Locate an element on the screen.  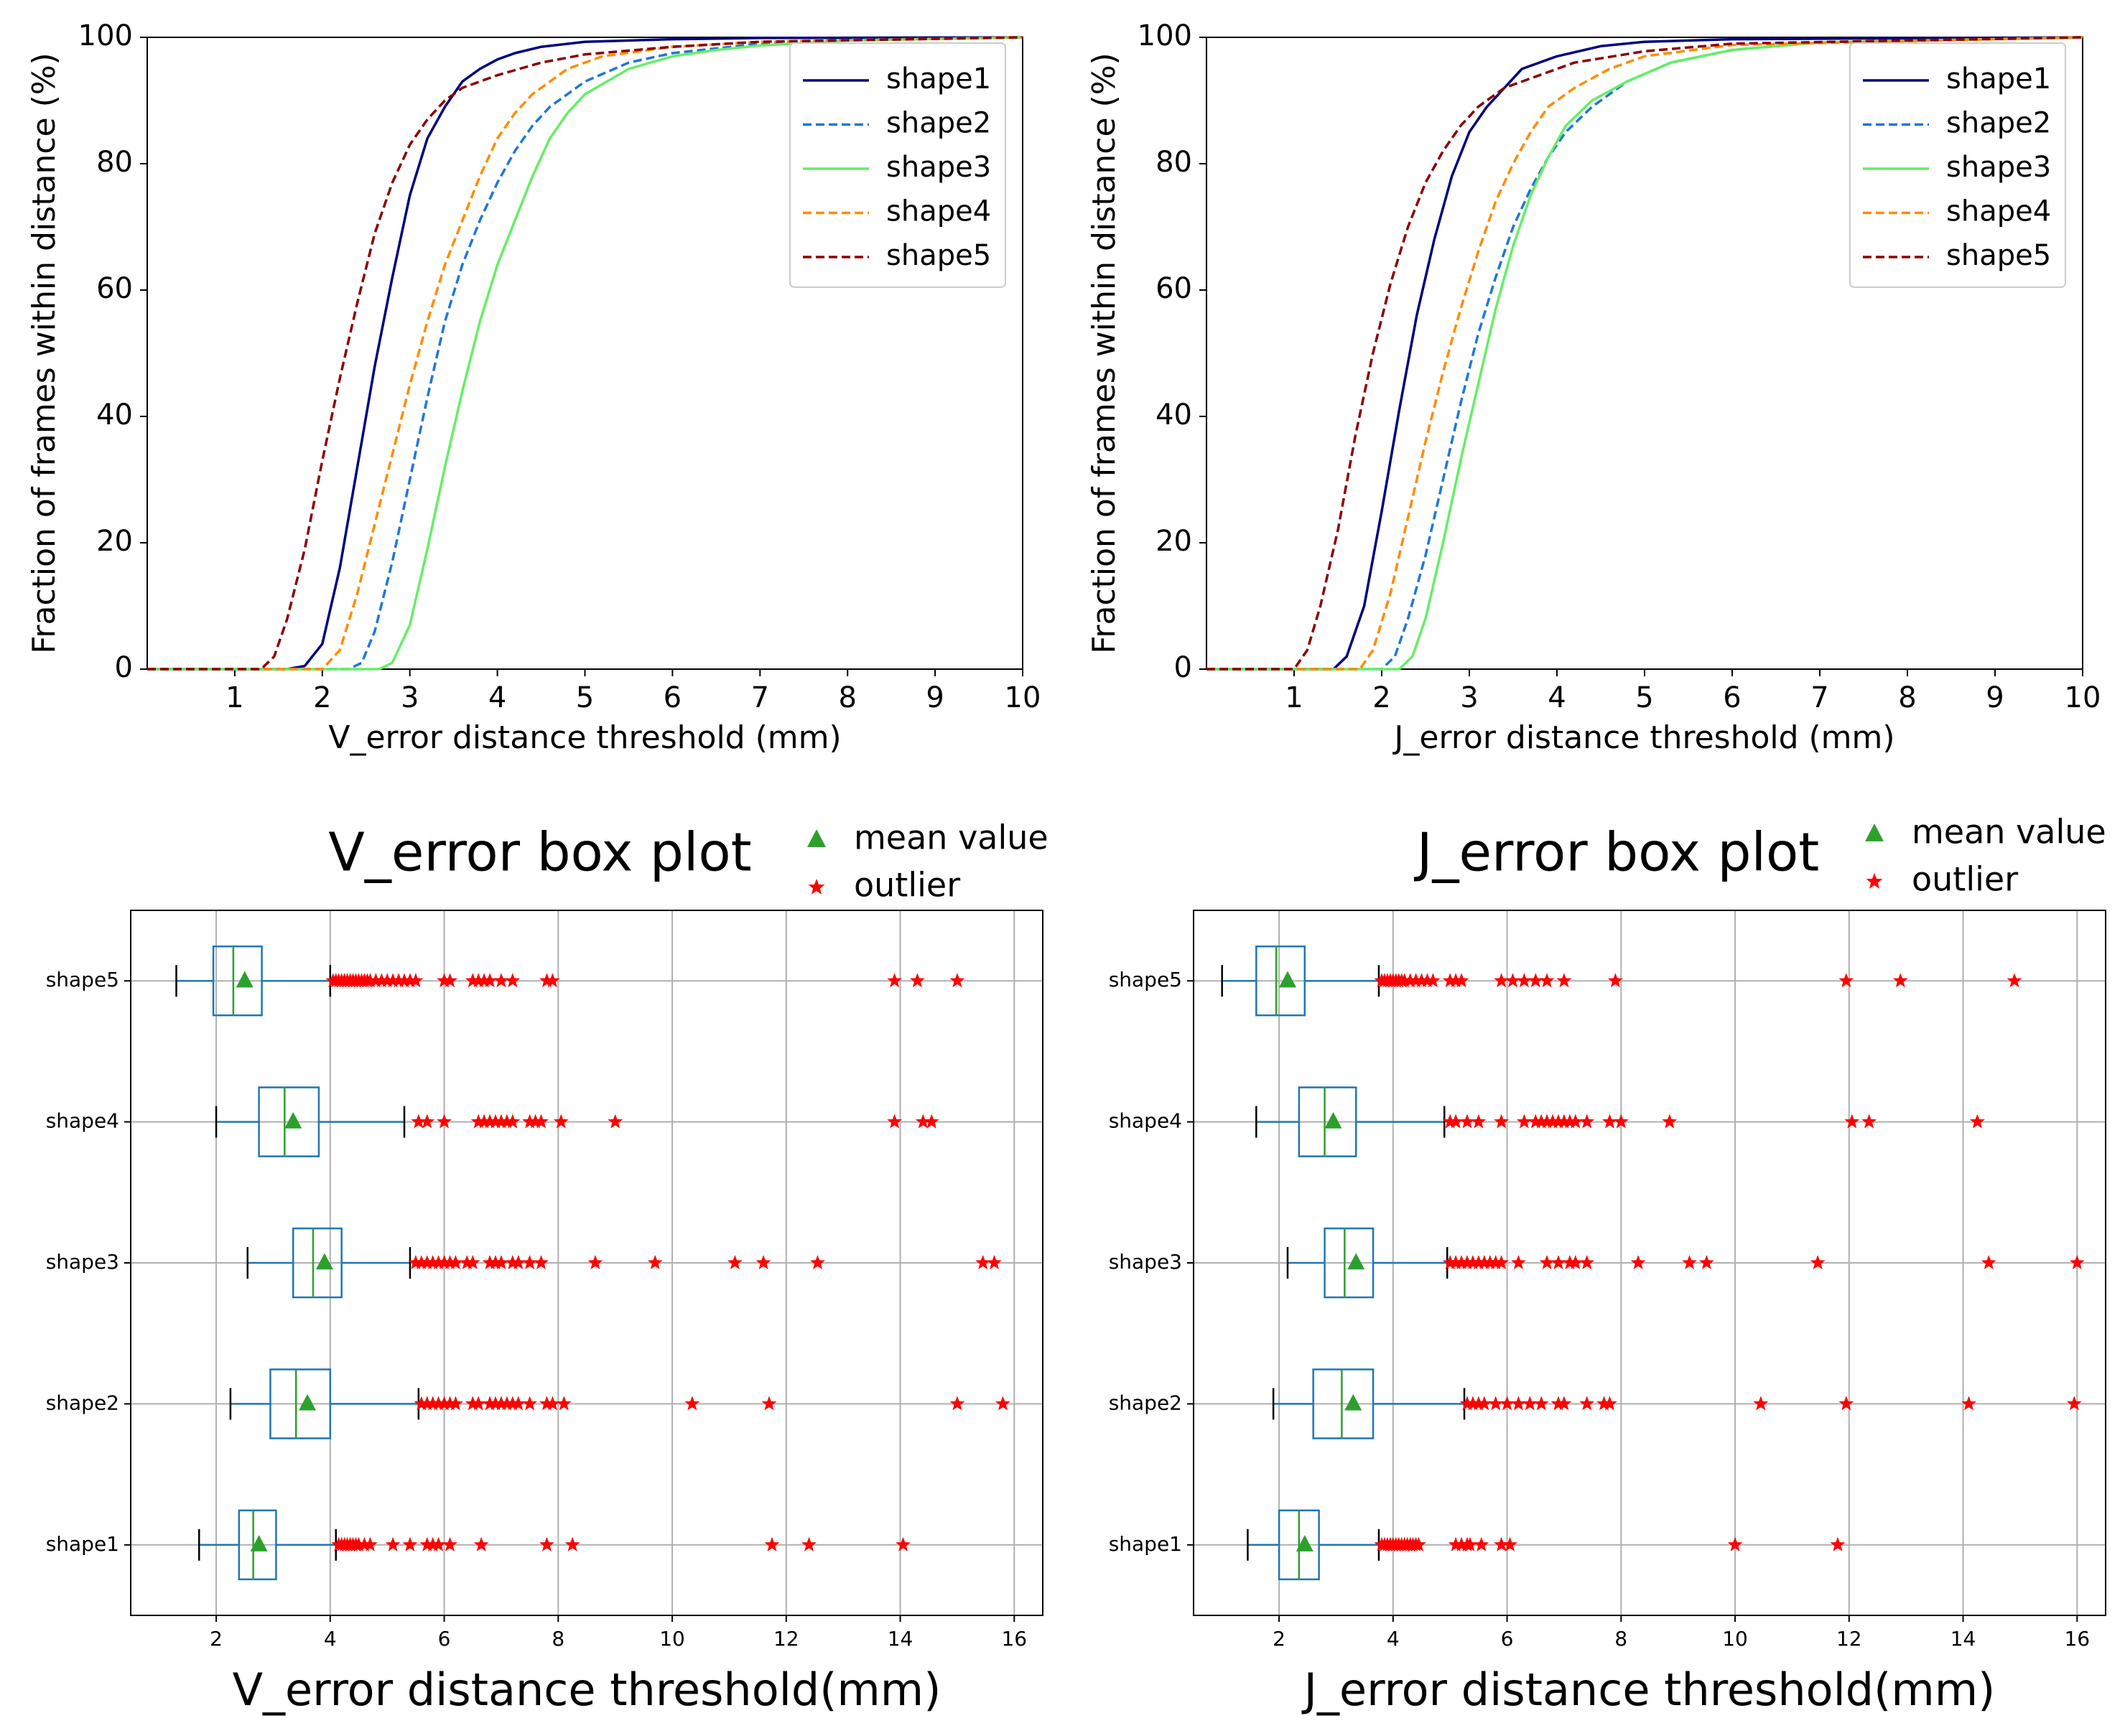
legend-label-shape5: shape5 is located at coordinates (938, 255).